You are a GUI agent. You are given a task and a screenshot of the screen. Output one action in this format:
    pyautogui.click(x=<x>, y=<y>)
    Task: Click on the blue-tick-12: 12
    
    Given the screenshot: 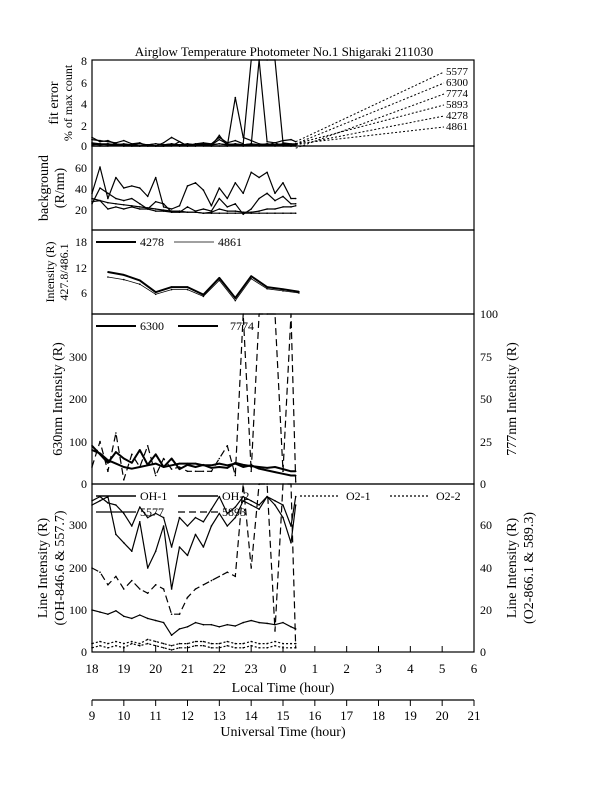 What is the action you would take?
    pyautogui.click(x=81, y=268)
    